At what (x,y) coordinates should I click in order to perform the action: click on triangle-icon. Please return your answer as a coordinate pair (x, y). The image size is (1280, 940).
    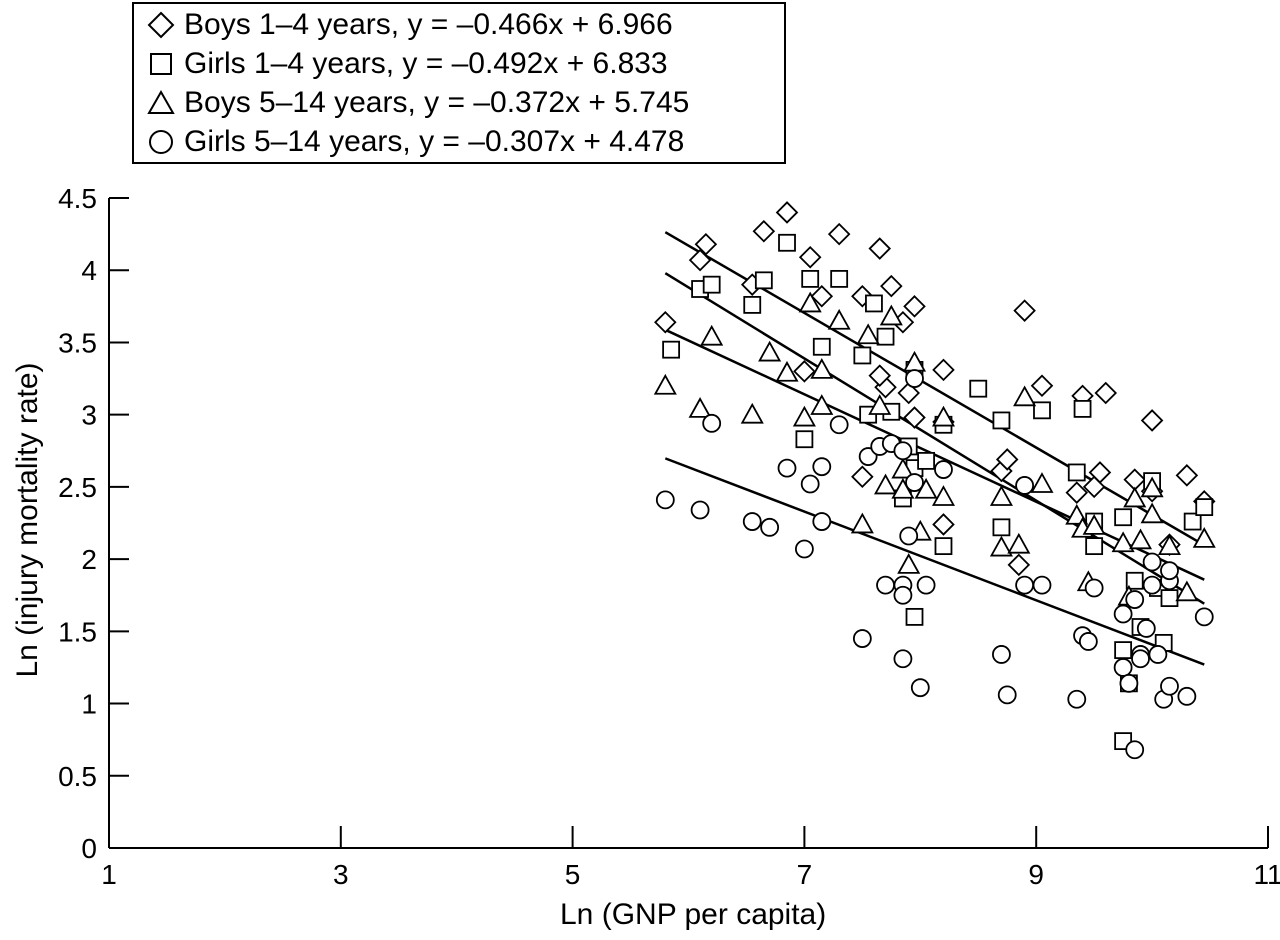
    Looking at the image, I should click on (161, 101).